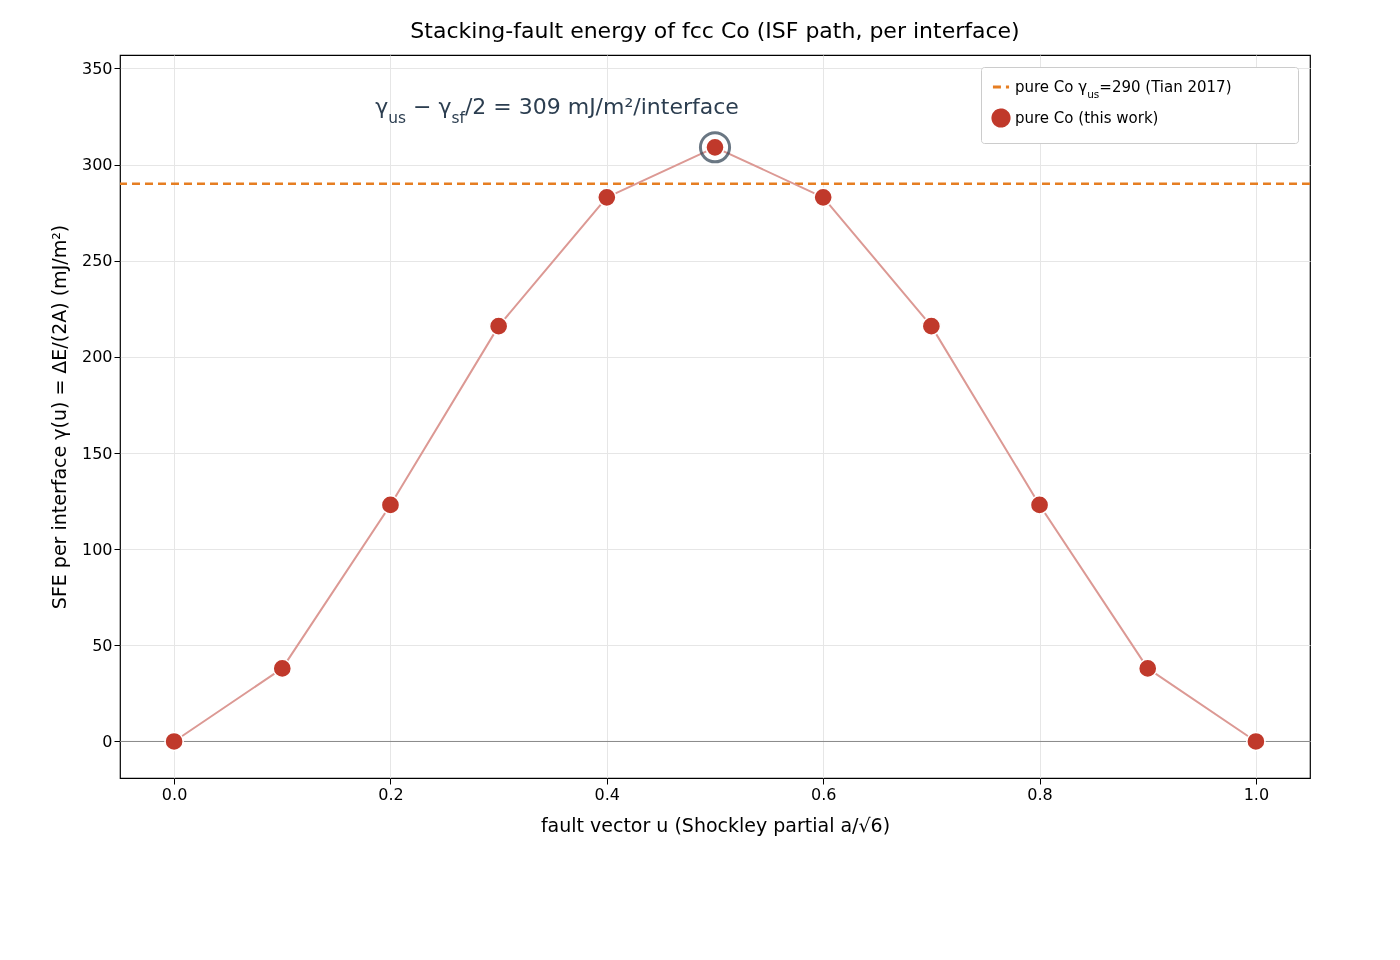 Image resolution: width=1400 pixels, height=960 pixels. Describe the element at coordinates (391, 794) in the screenshot. I see `x-tick-label: 0.2` at that location.